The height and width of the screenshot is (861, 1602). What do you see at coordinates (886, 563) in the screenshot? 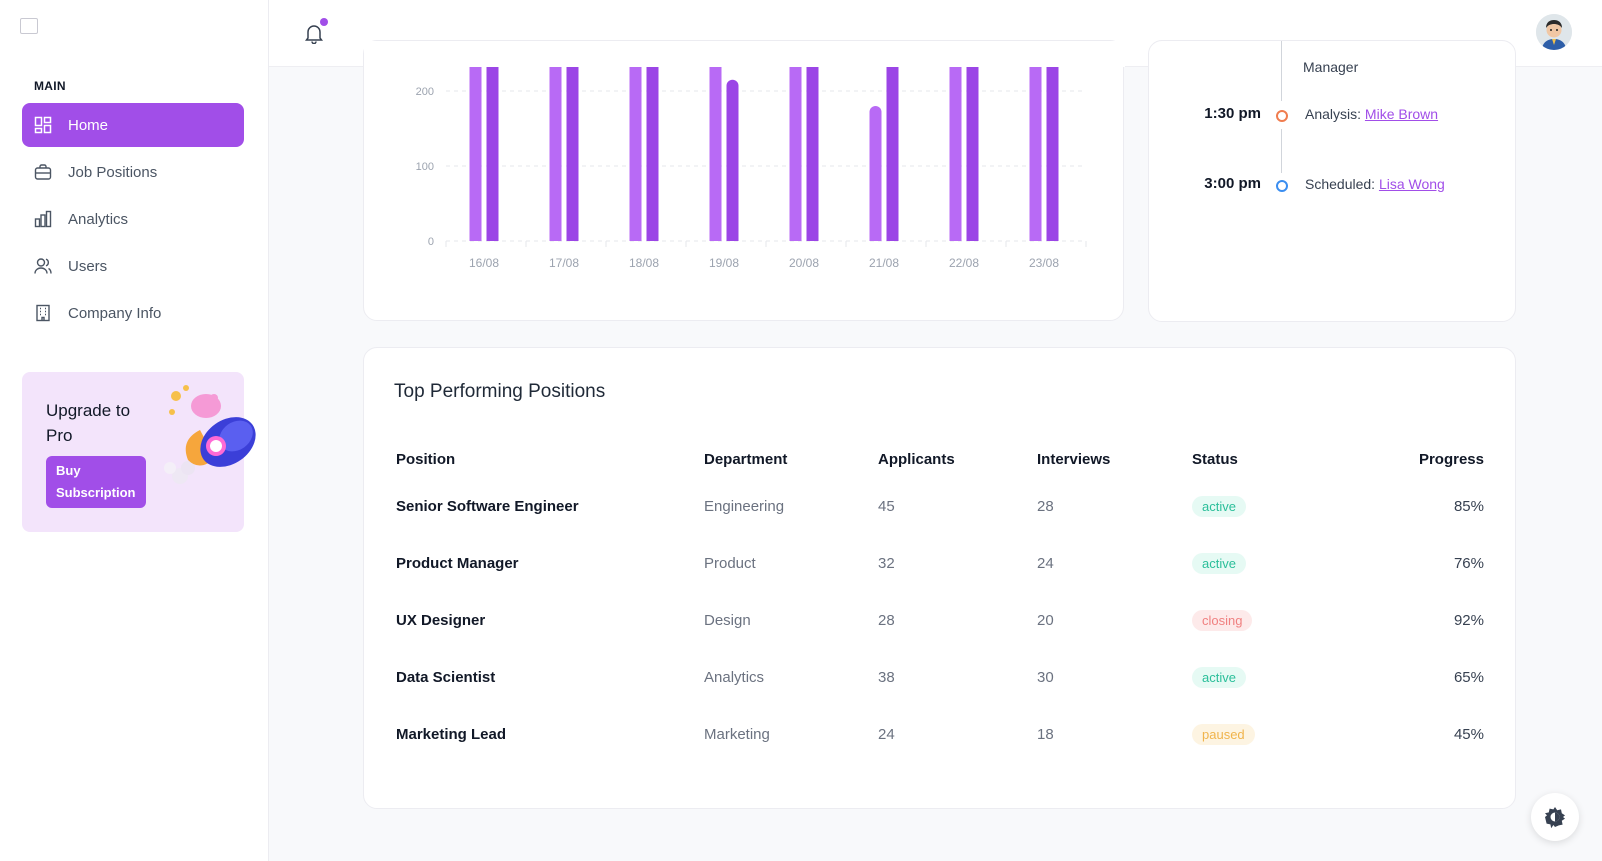
I see `applicants-cell: 32` at bounding box center [886, 563].